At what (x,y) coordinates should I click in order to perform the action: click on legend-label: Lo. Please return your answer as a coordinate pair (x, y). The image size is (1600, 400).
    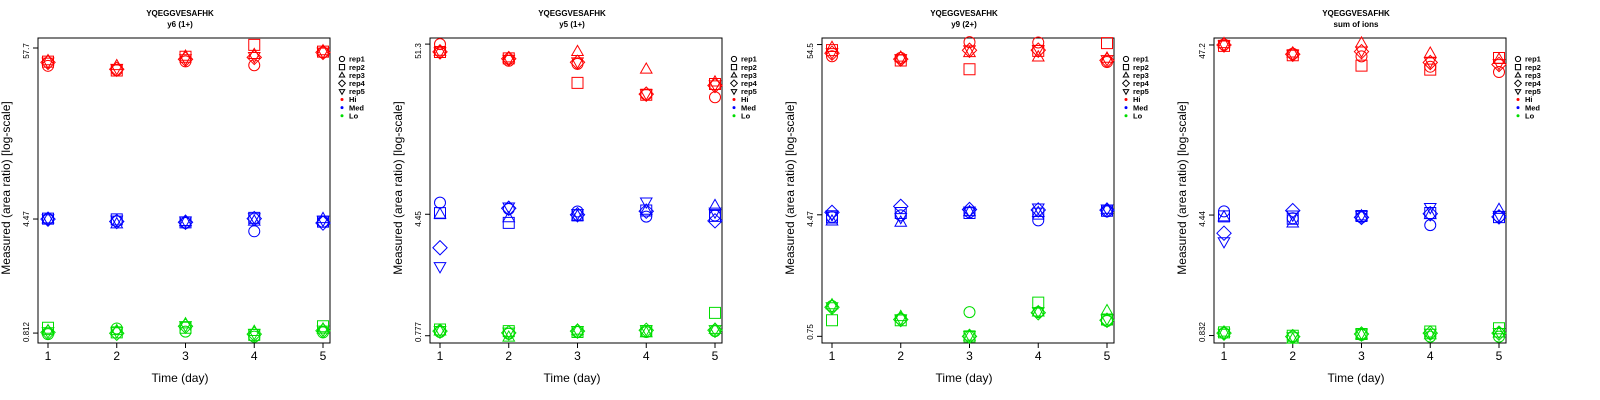
    Looking at the image, I should click on (354, 115).